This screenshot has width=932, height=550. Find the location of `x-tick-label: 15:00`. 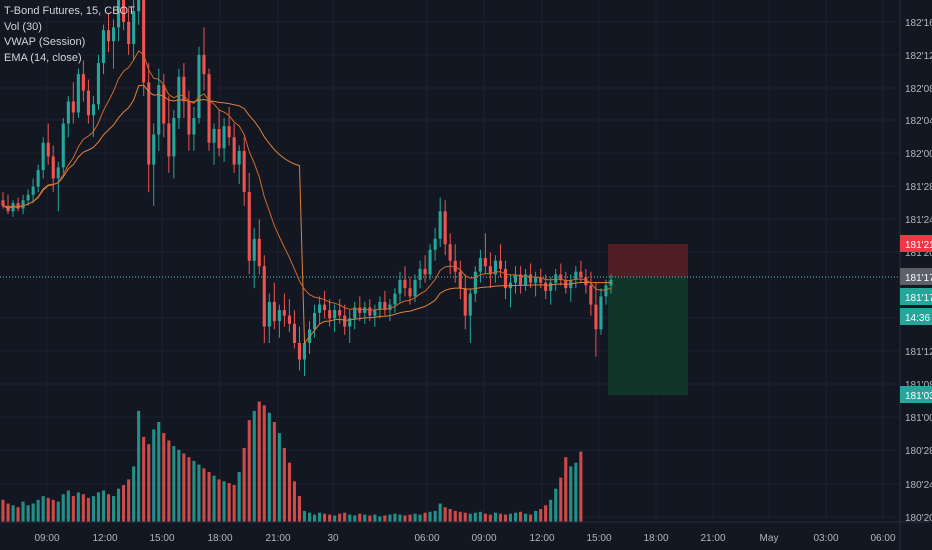

x-tick-label: 15:00 is located at coordinates (161, 538).